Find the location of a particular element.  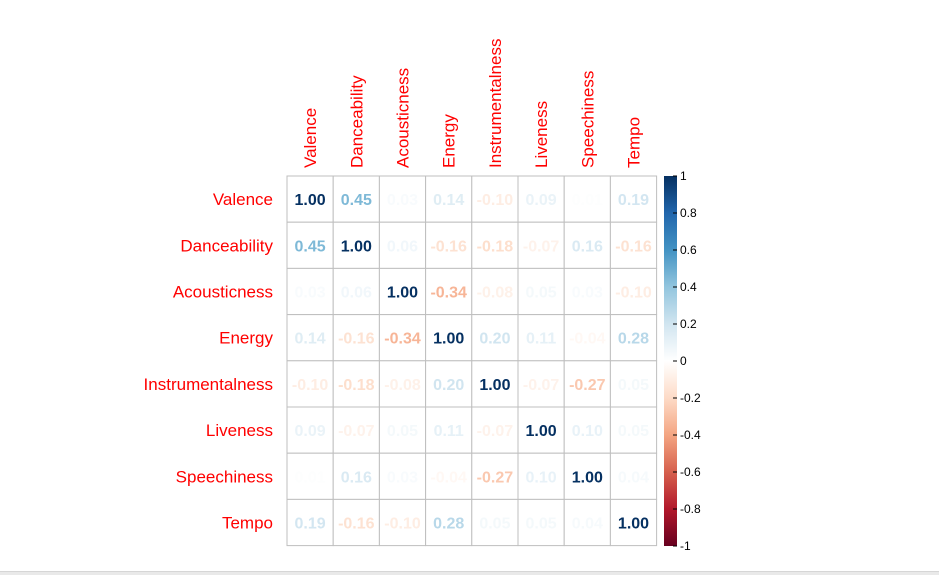

correlation-value: 0.09 is located at coordinates (541, 200).